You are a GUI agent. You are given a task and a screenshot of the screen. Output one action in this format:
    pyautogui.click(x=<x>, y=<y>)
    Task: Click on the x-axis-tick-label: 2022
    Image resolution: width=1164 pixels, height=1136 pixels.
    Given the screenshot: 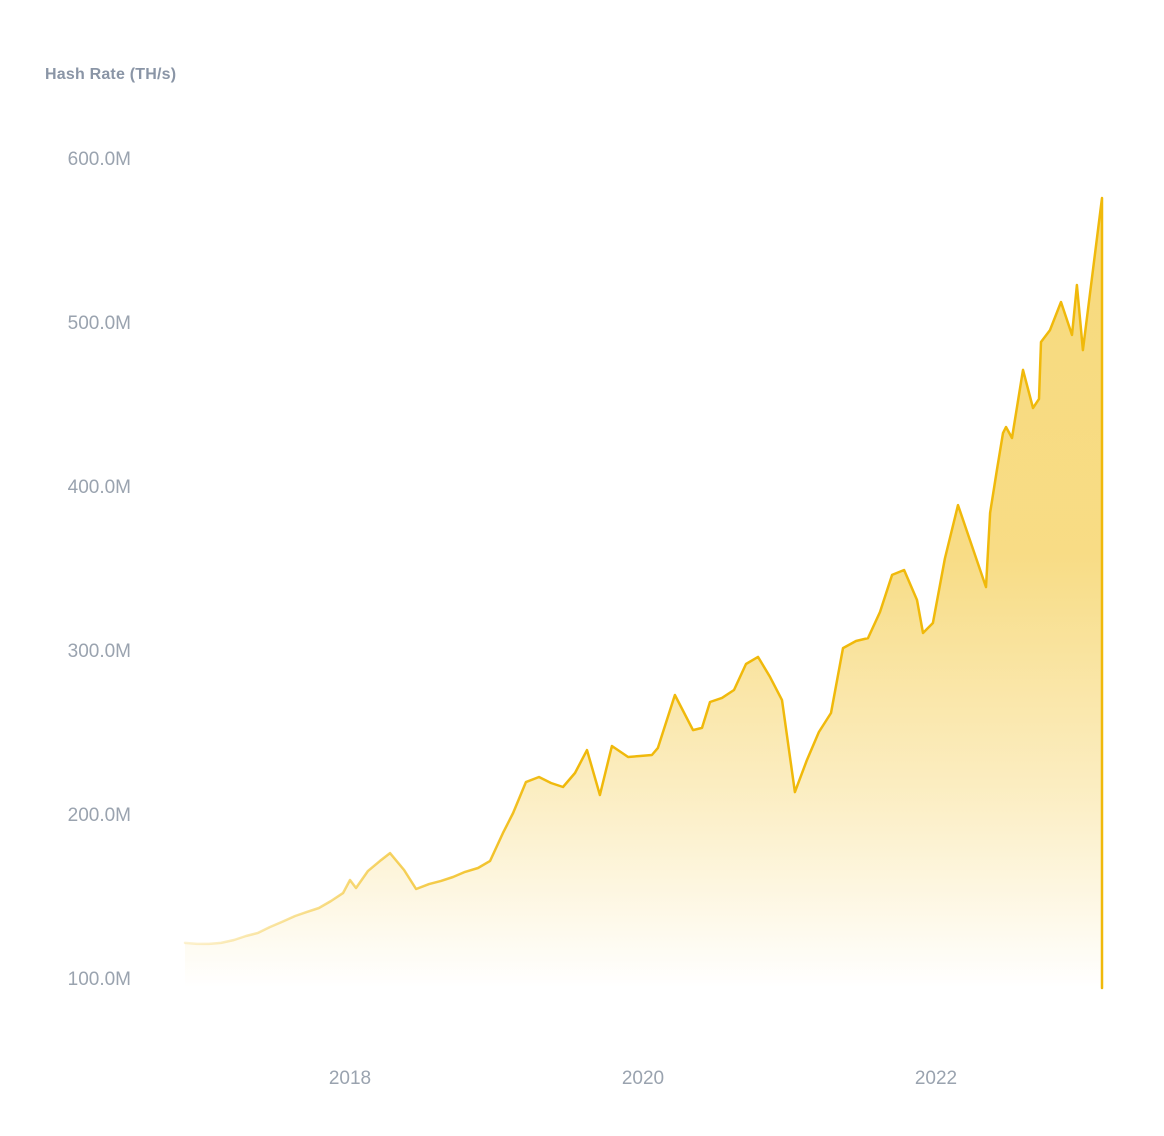 What is the action you would take?
    pyautogui.click(x=936, y=1078)
    